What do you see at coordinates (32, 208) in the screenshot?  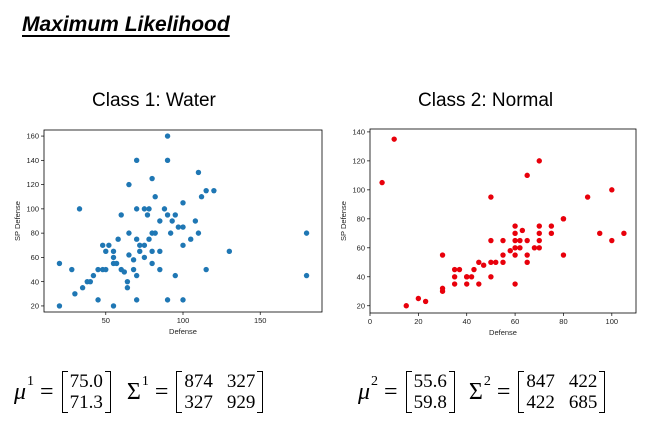 I see `y-tick-label: 100` at bounding box center [32, 208].